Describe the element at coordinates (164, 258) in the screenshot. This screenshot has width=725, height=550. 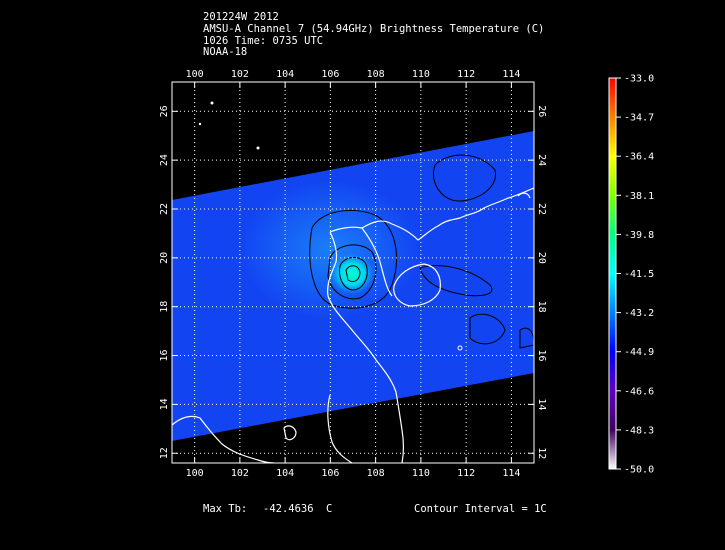
I see `lat-label-left: 20` at that location.